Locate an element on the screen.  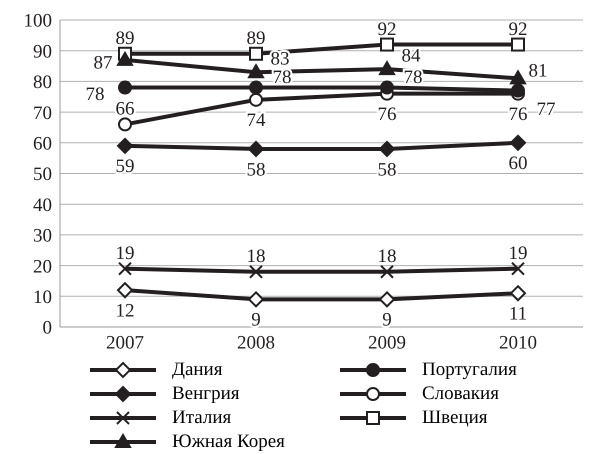
y-tick-label: 80 is located at coordinates (42, 83).